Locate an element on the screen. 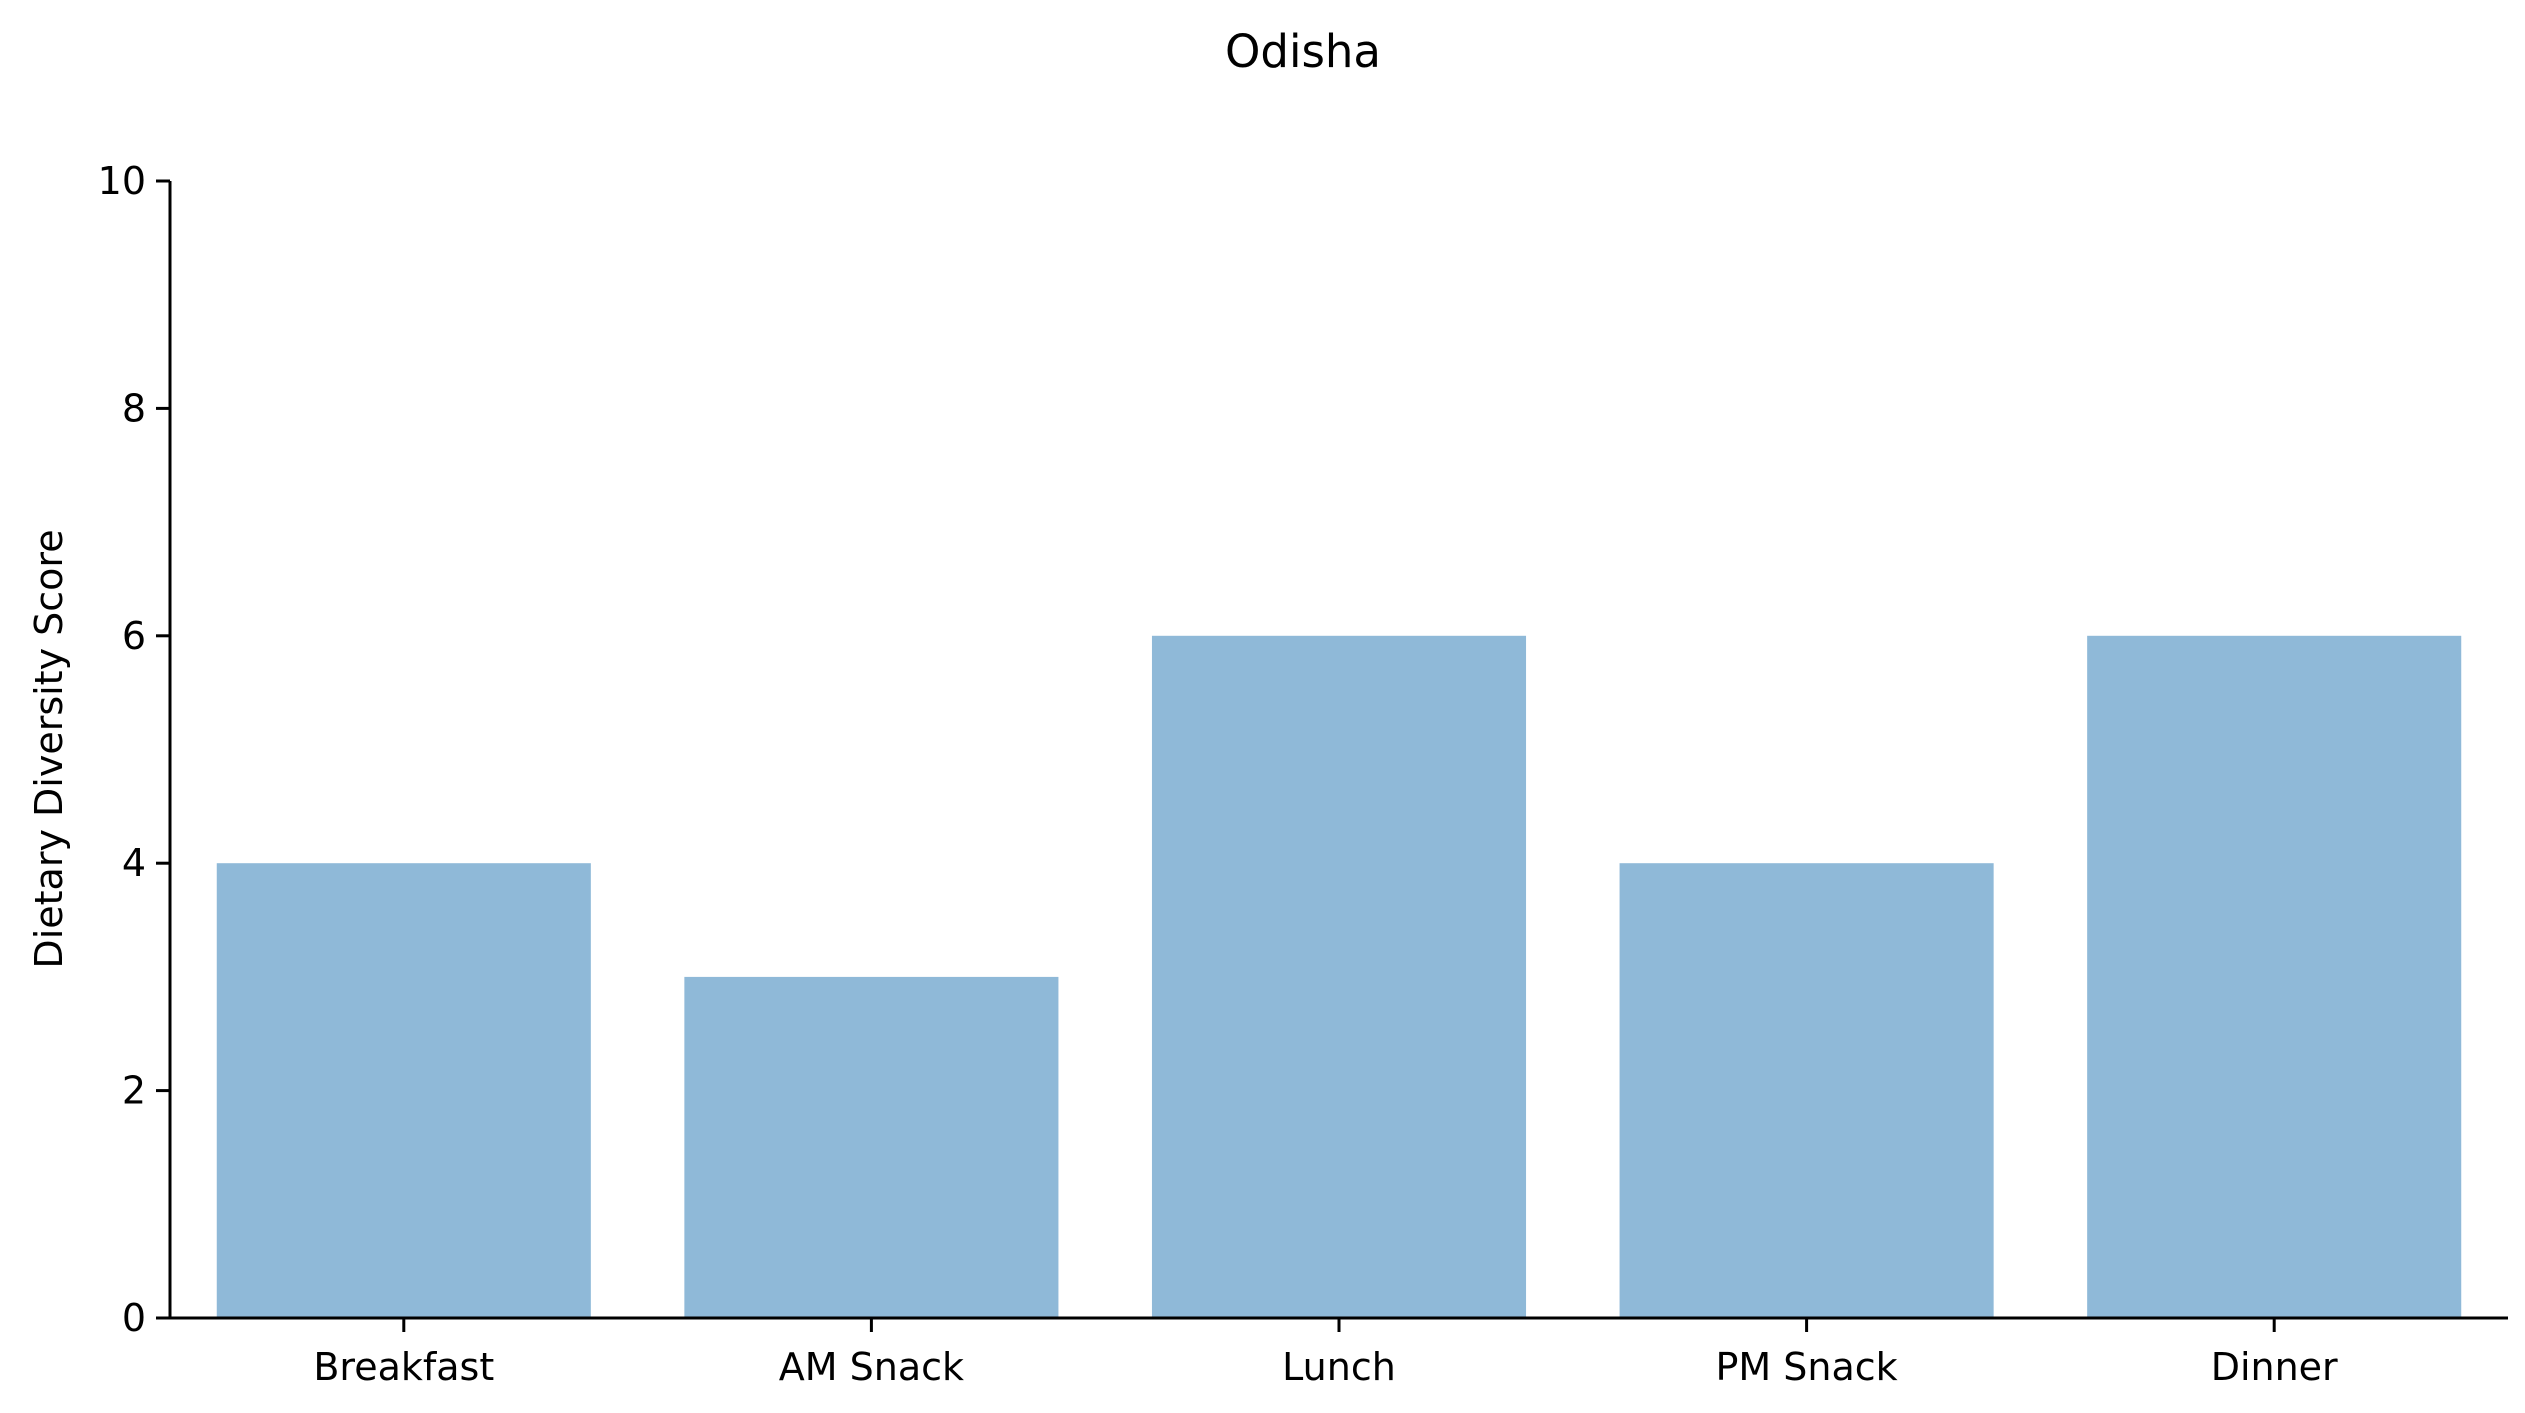 This screenshot has width=2525, height=1413. x-tick-label: Lunch is located at coordinates (1339, 1367).